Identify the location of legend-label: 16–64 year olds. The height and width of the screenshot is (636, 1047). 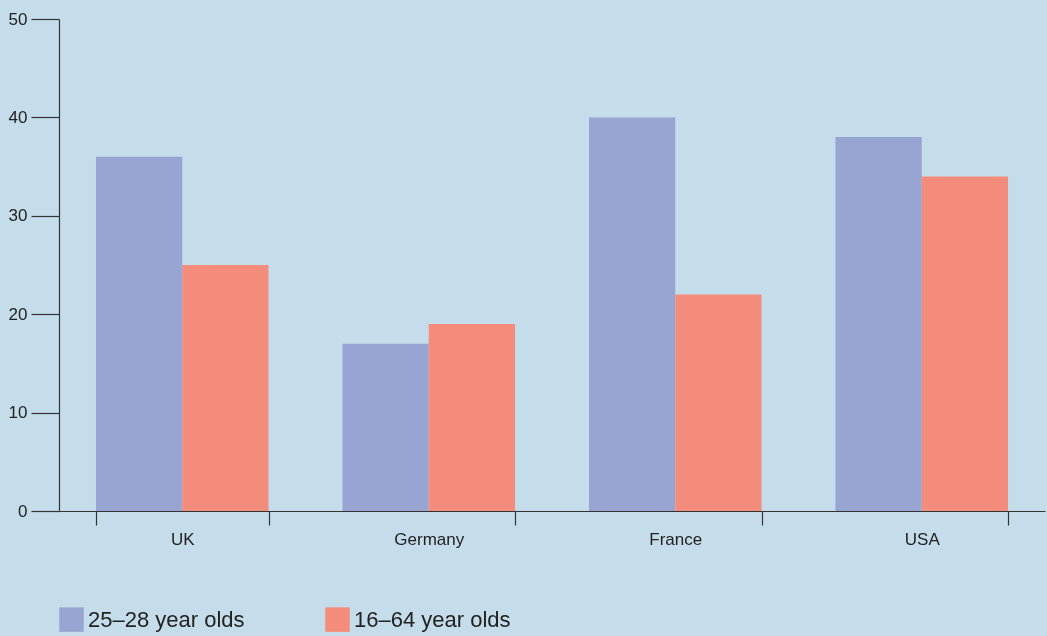
(432, 619).